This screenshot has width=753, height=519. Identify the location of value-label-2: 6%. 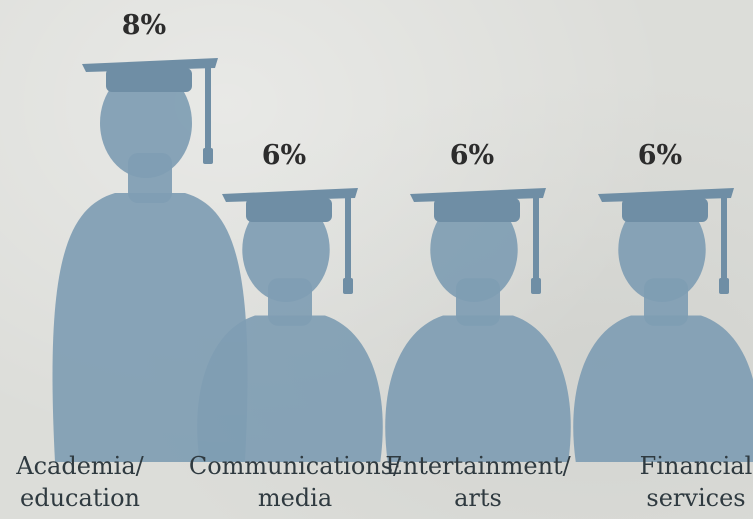
(472, 155).